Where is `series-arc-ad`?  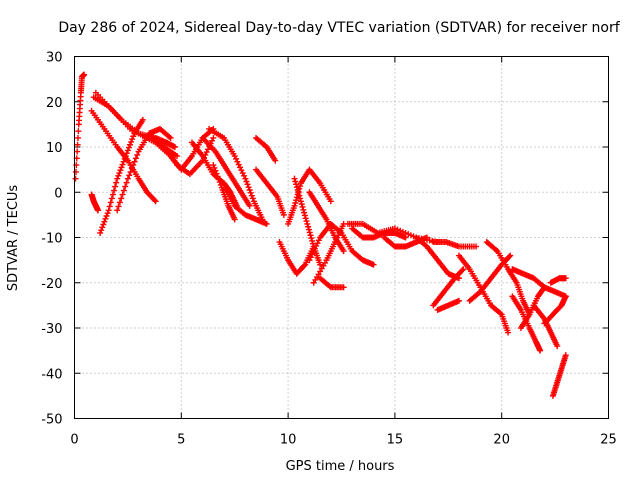 series-arc-ad is located at coordinates (448, 305).